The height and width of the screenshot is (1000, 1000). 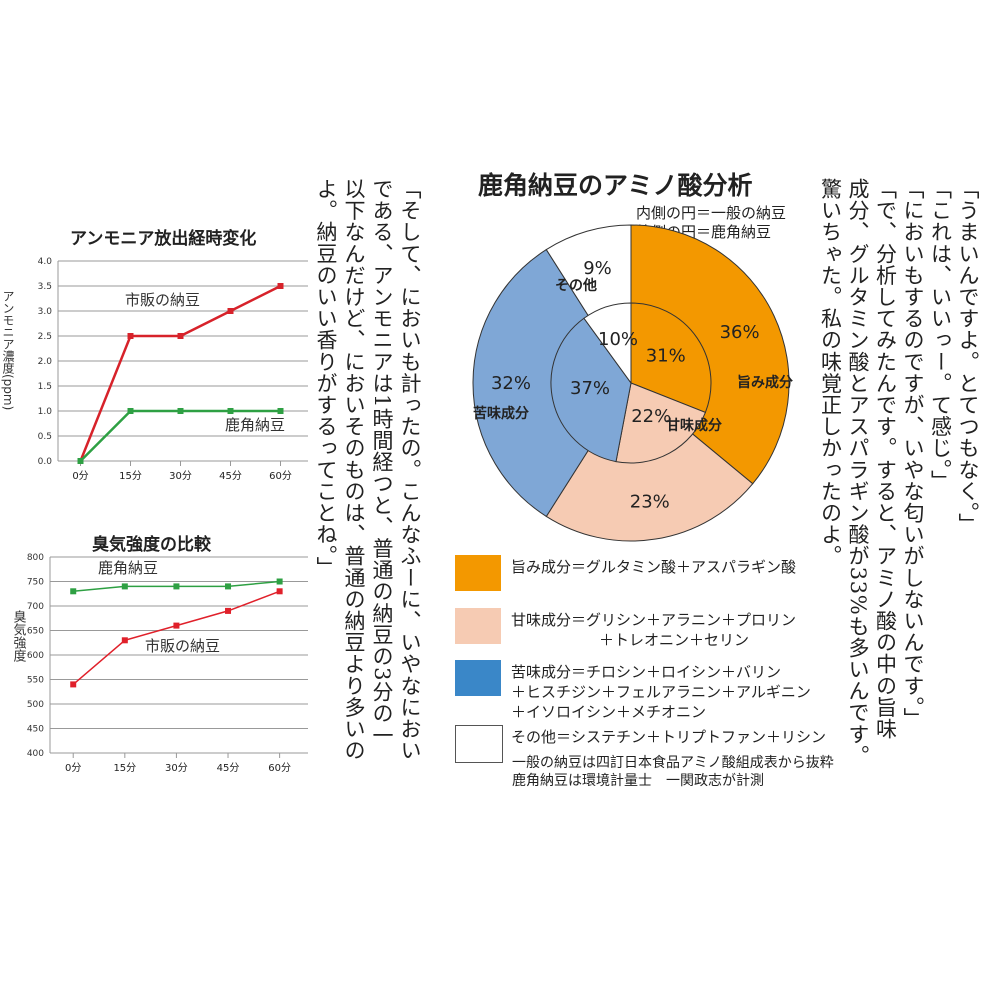 What do you see at coordinates (609, 712) in the screenshot?
I see `legend-line: ＋イソロイシン＋メチオニン` at bounding box center [609, 712].